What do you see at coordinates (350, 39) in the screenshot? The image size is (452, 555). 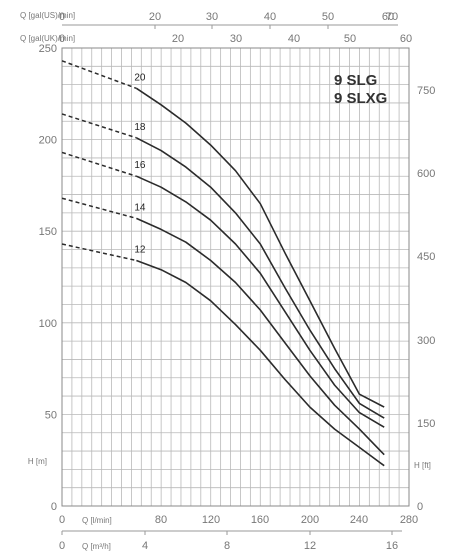 I see `top-gal-uk-tick-label: 50` at bounding box center [350, 39].